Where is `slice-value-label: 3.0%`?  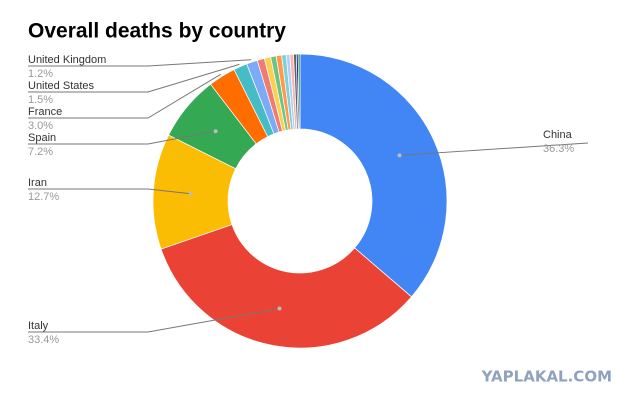
slice-value-label: 3.0% is located at coordinates (40, 126).